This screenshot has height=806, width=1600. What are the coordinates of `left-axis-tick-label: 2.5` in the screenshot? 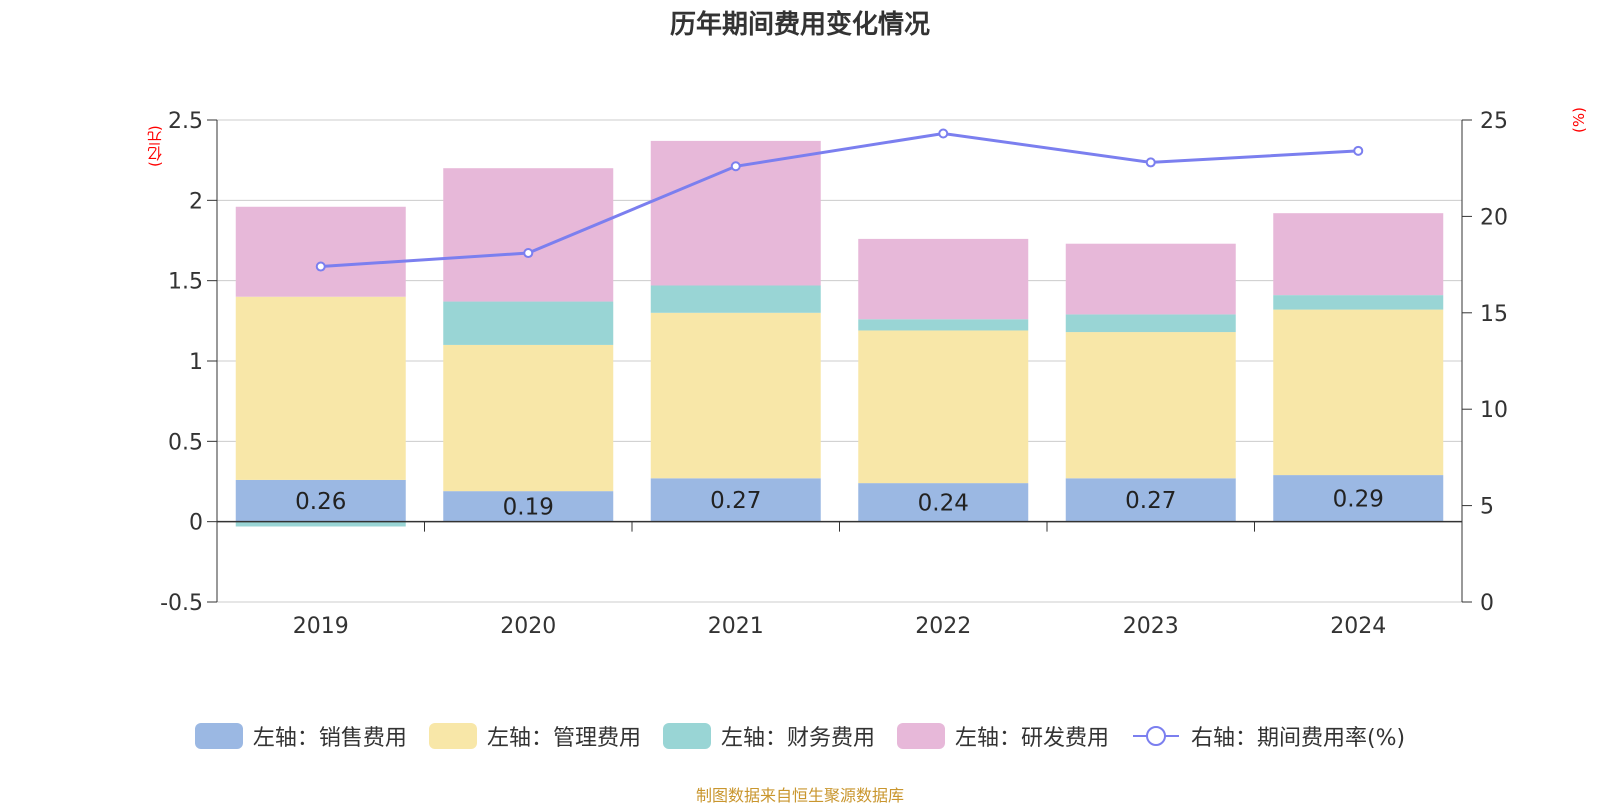 It's located at (185, 121).